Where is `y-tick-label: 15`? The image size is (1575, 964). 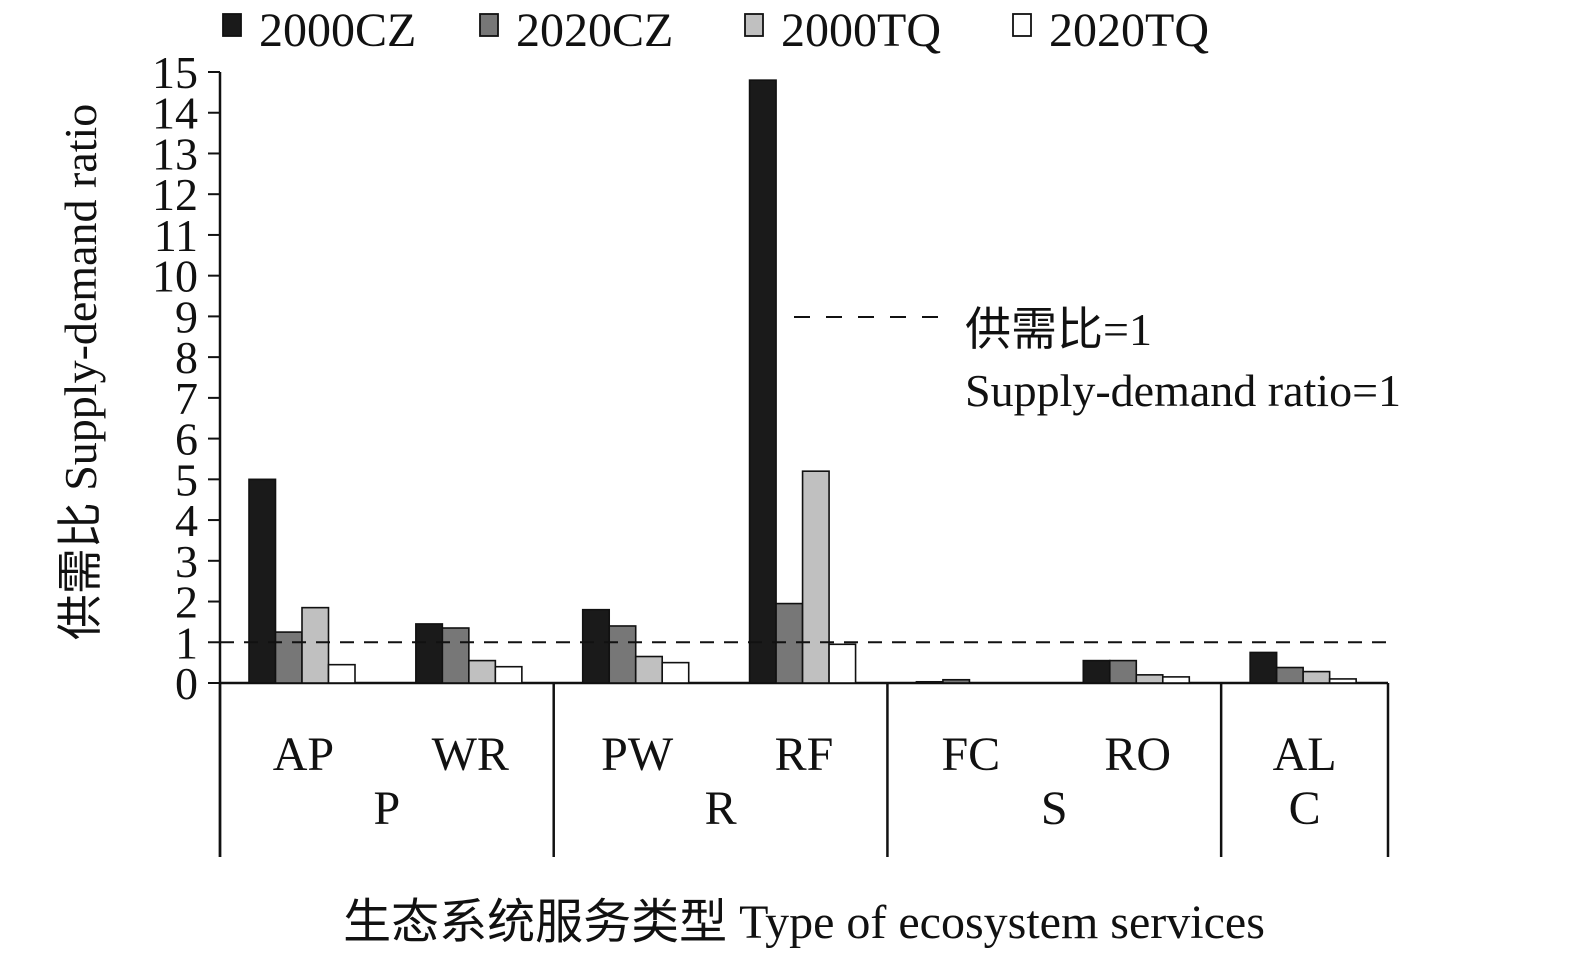
y-tick-label: 15 is located at coordinates (175, 72).